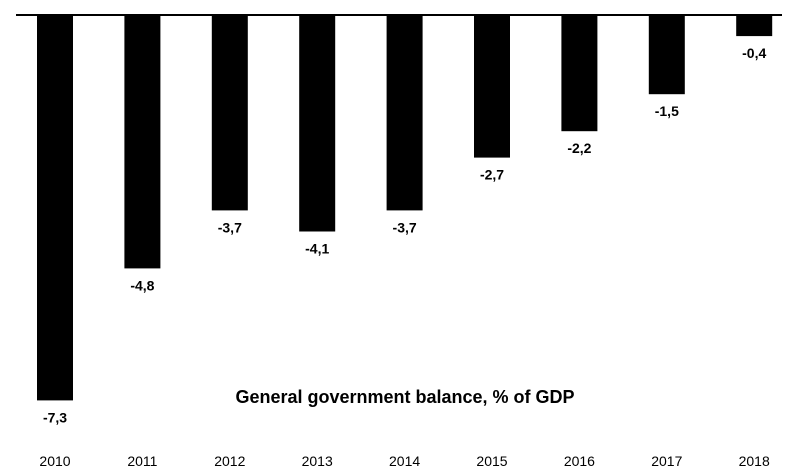 This screenshot has height=468, width=787. Describe the element at coordinates (229, 460) in the screenshot. I see `x-tick-label-2012: 2012` at that location.